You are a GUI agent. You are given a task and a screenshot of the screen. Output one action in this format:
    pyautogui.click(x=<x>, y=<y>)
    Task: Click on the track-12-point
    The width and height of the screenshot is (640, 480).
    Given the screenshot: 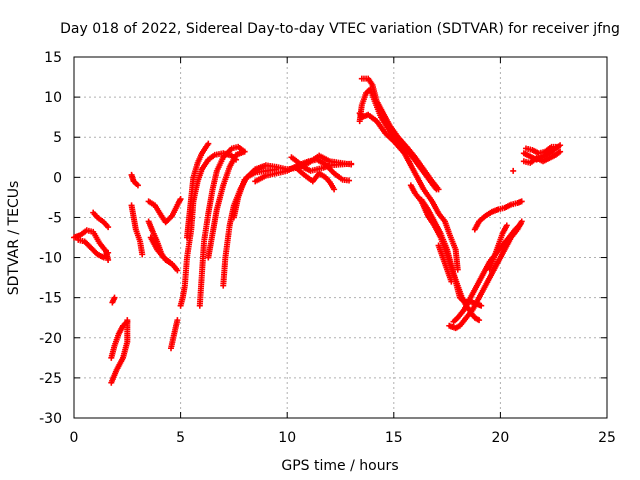 What is the action you would take?
    pyautogui.click(x=177, y=320)
    